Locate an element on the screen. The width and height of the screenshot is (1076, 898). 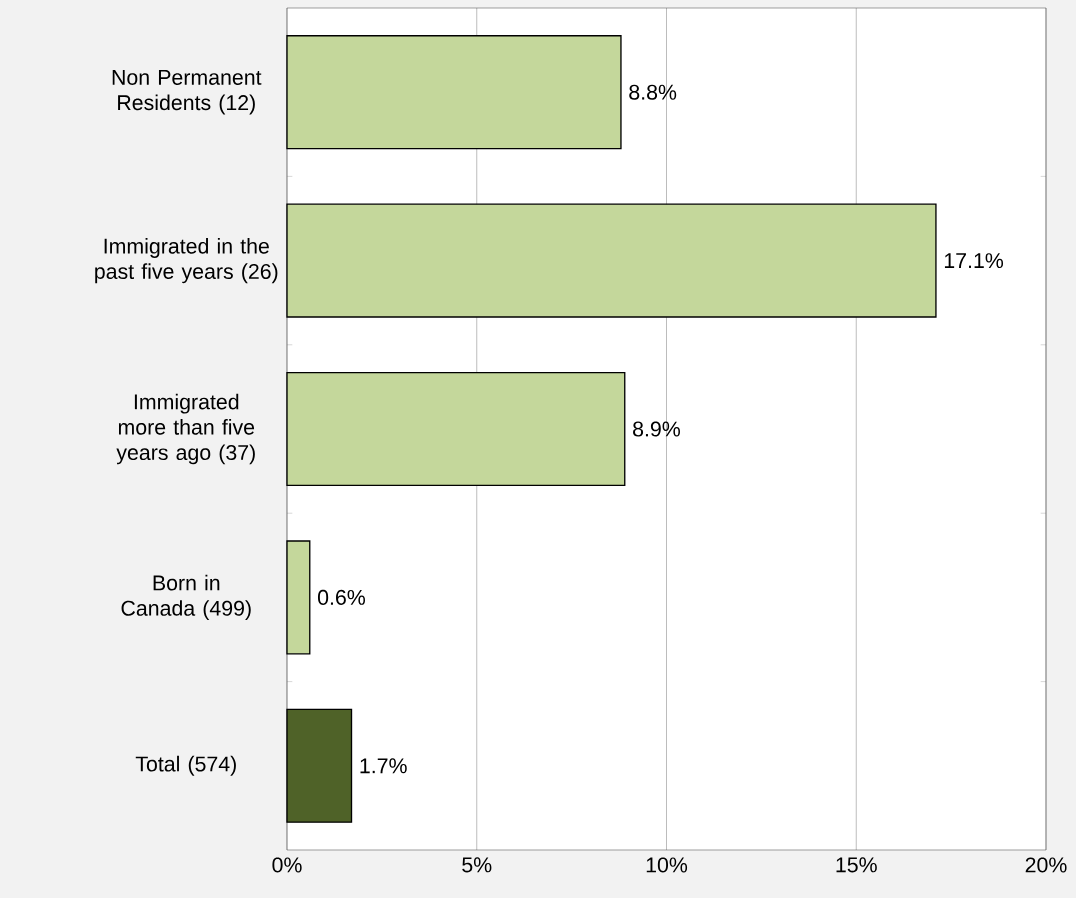
data-label: 17.1% is located at coordinates (974, 261).